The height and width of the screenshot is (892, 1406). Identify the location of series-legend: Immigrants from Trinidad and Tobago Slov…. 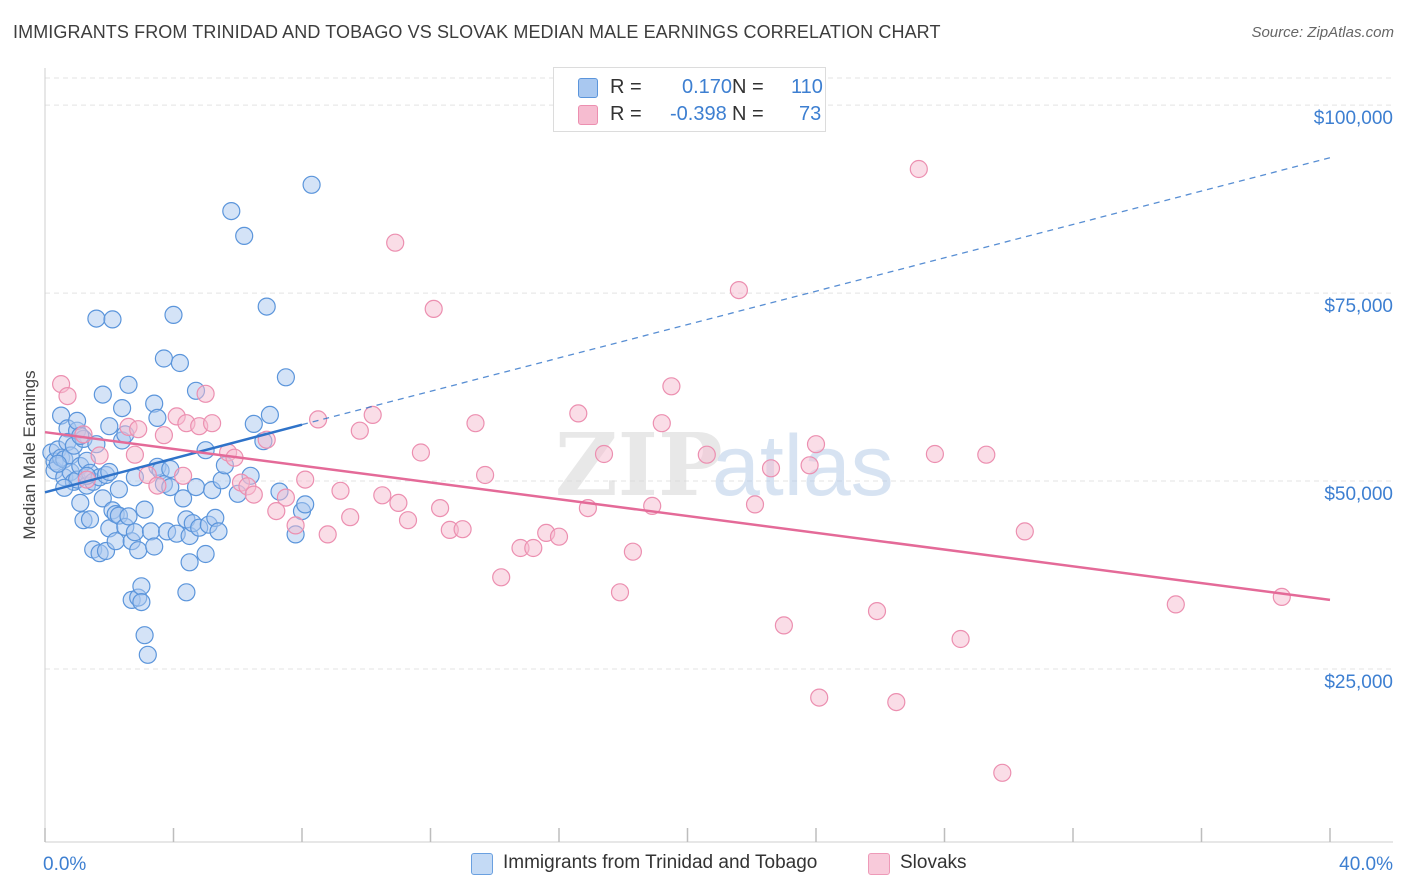
(703, 865).